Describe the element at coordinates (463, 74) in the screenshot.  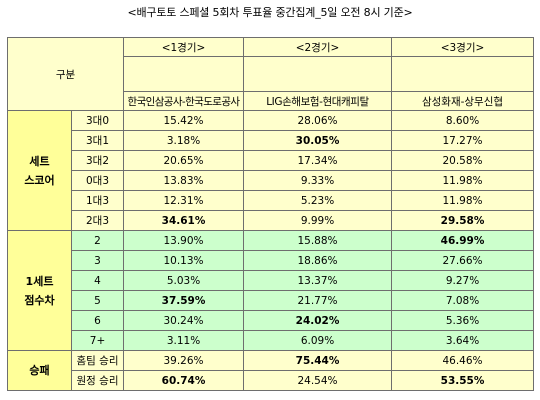
I see `game-3-spacer` at that location.